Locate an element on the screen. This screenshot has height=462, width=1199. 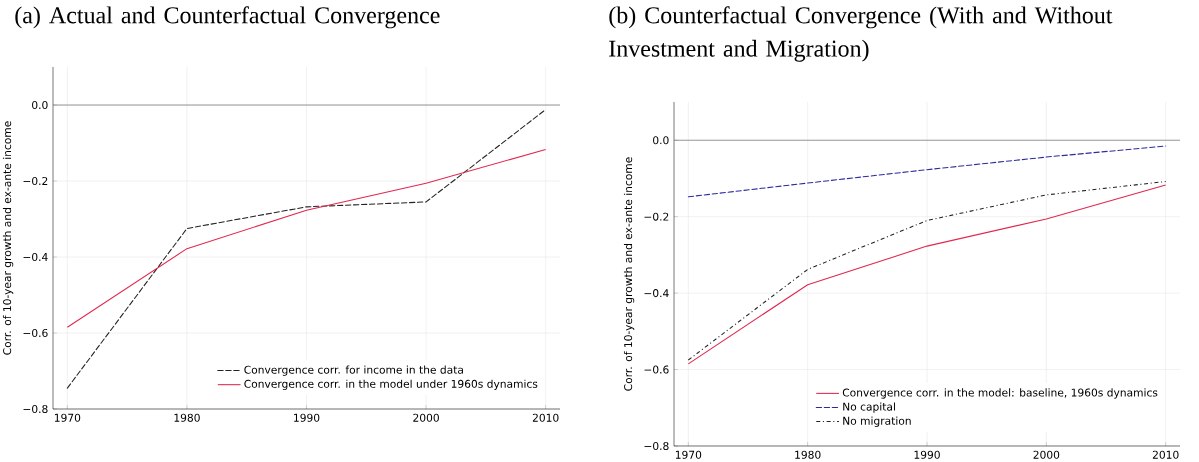
legend-label: No migration is located at coordinates (877, 421).